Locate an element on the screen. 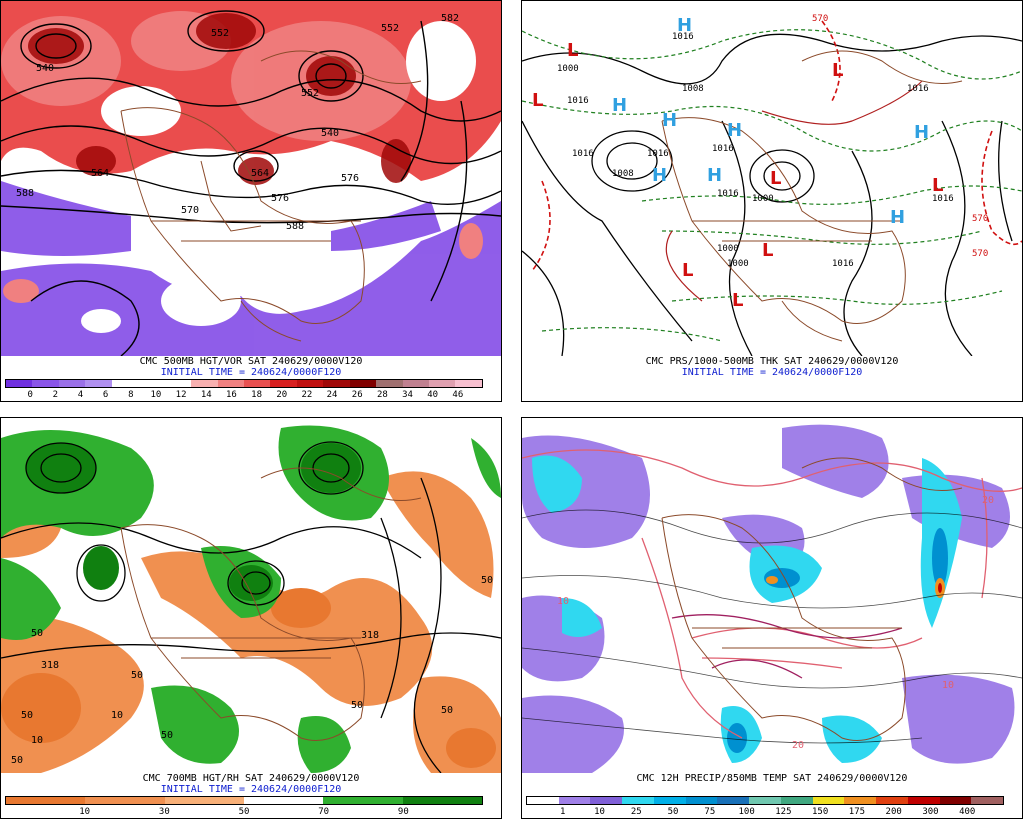 This screenshot has width=1024, height=819. temperature-label: 10 is located at coordinates (563, 601).